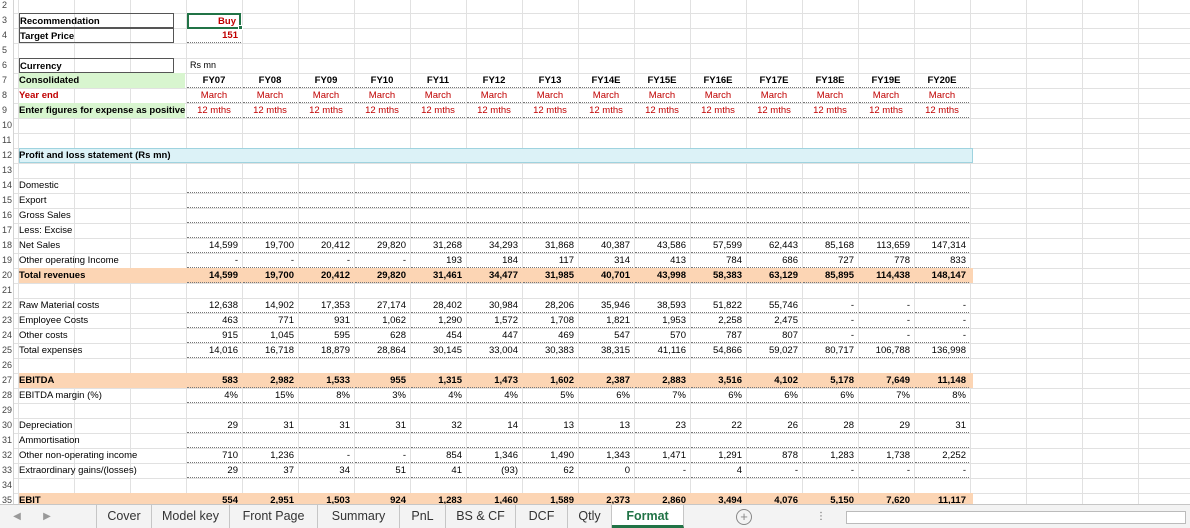  Describe the element at coordinates (214, 455) in the screenshot. I see `data-cell: 710` at that location.